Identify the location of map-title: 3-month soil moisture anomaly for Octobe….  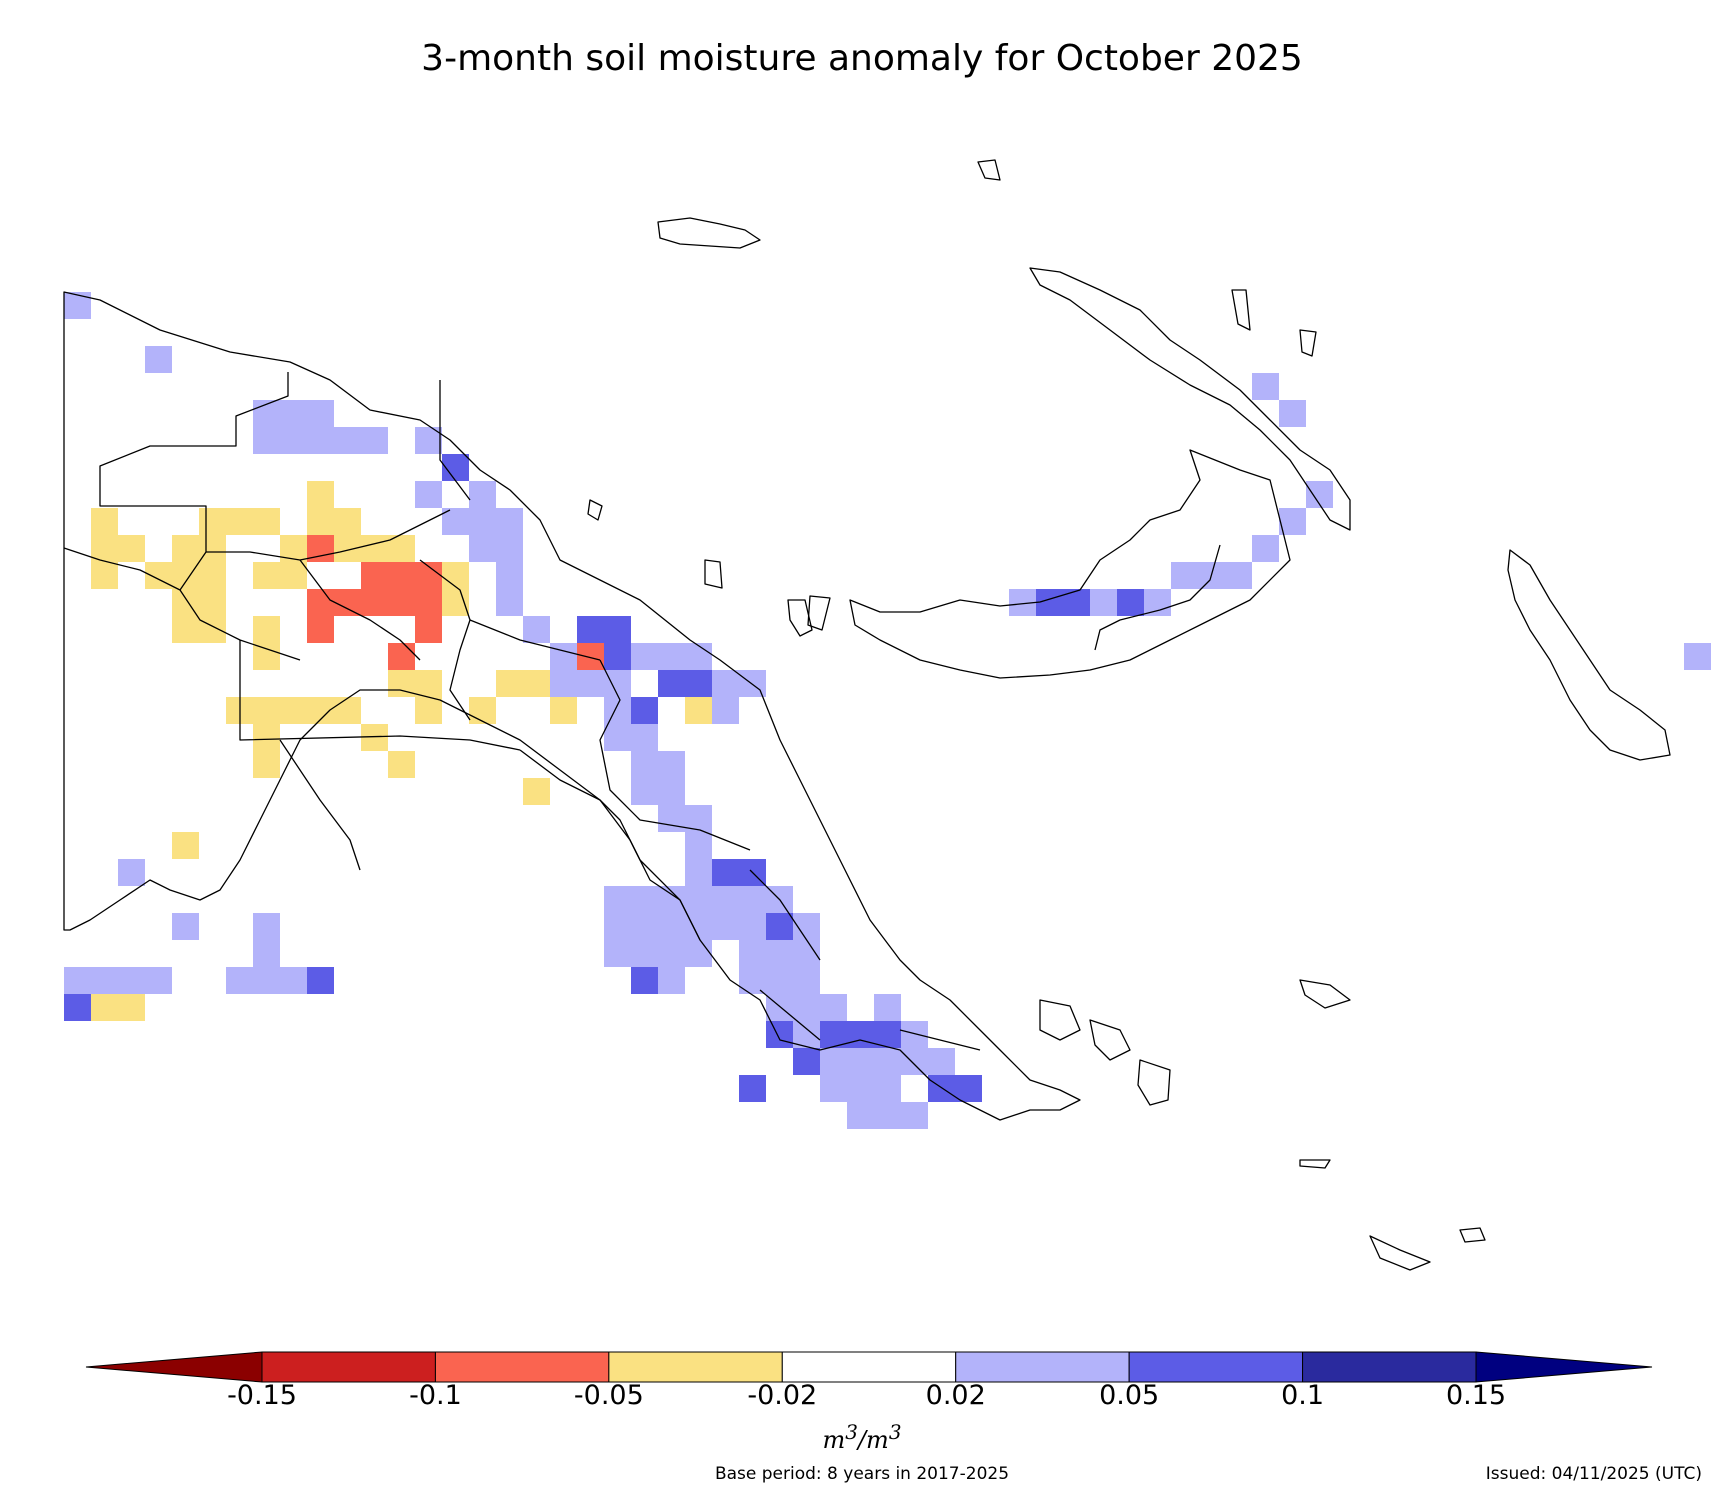
(862, 58).